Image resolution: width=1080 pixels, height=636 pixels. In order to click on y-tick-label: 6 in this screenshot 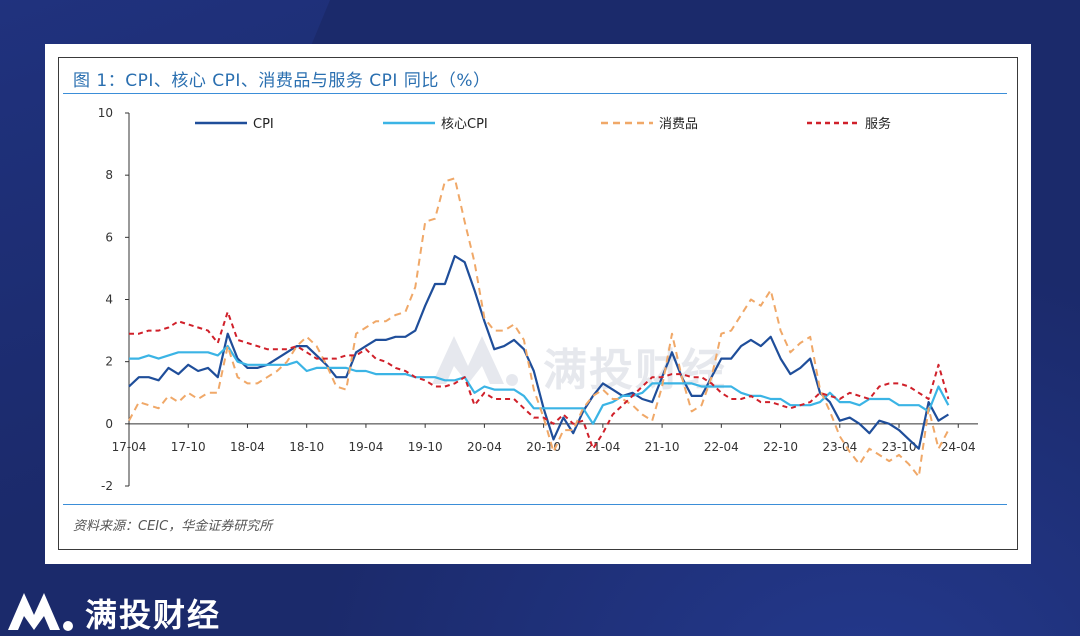, I will do `click(109, 237)`.